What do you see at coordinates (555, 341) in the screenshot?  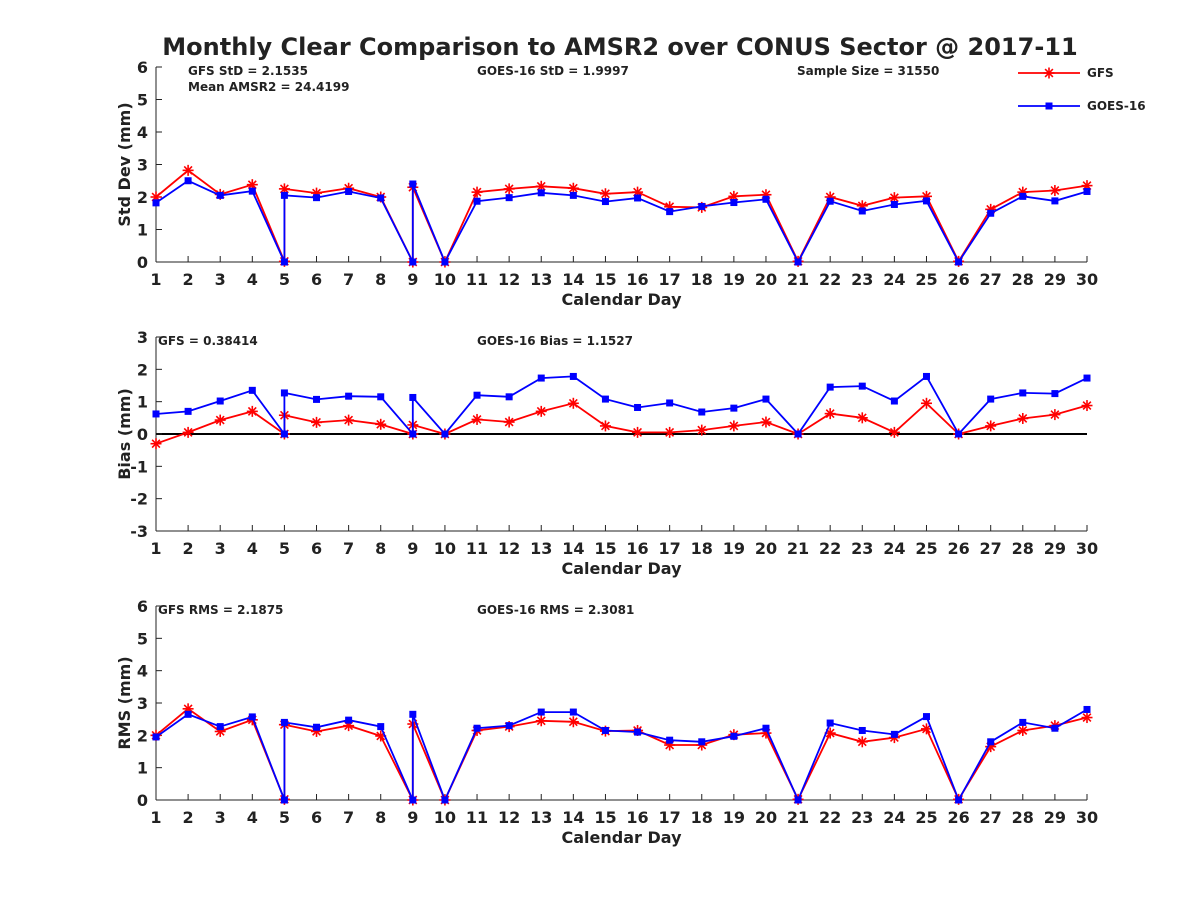 I see `stat-annotation: GOES-16 Bias = 1.1527` at bounding box center [555, 341].